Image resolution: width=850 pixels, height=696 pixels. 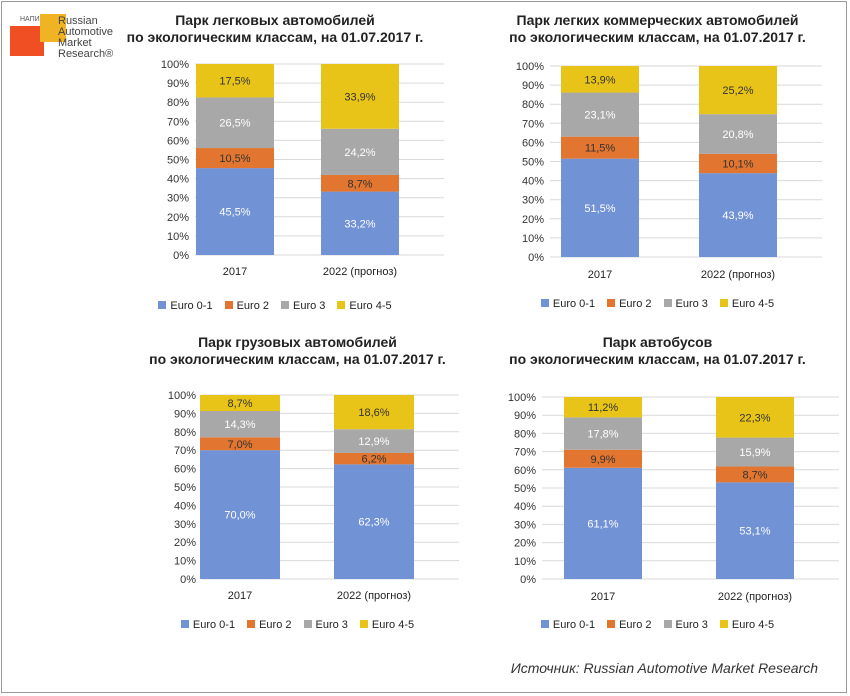 What do you see at coordinates (737, 91) in the screenshot?
I see `data-label: 25,2%` at bounding box center [737, 91].